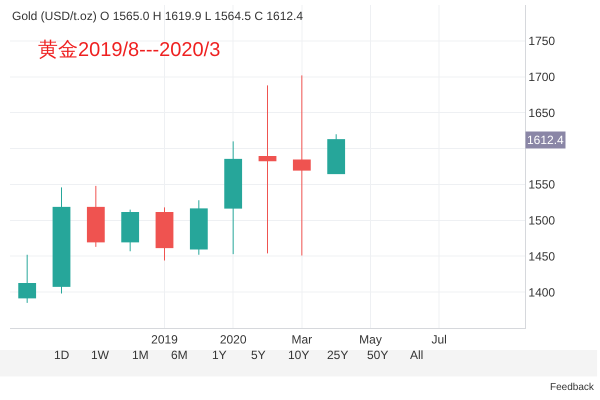 The height and width of the screenshot is (400, 600). What do you see at coordinates (301, 339) in the screenshot?
I see `x-tick-label: Mar` at bounding box center [301, 339].